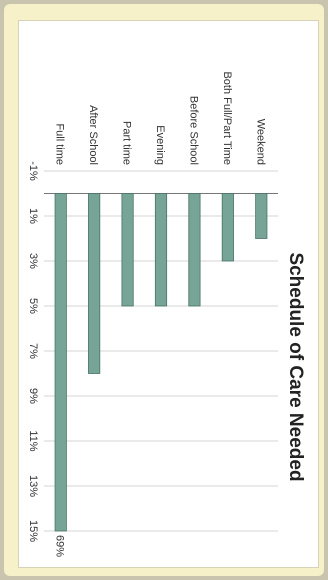 This screenshot has width=328, height=580. I want to click on value-tick-label: 7%, so click(33, 351).